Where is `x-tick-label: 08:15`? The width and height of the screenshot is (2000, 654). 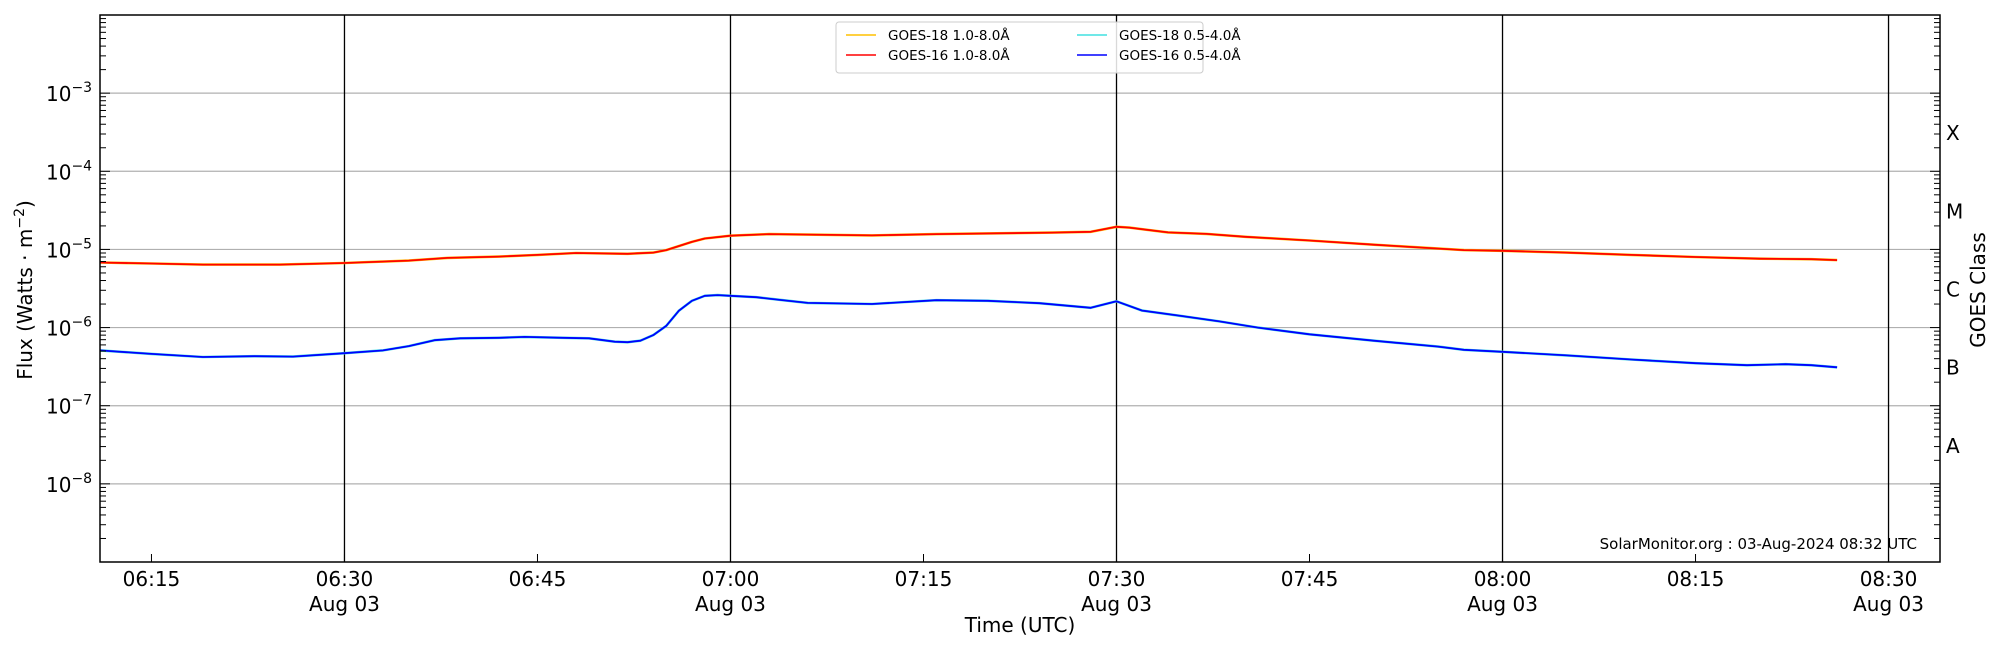
x-tick-label: 08:15 is located at coordinates (1696, 579).